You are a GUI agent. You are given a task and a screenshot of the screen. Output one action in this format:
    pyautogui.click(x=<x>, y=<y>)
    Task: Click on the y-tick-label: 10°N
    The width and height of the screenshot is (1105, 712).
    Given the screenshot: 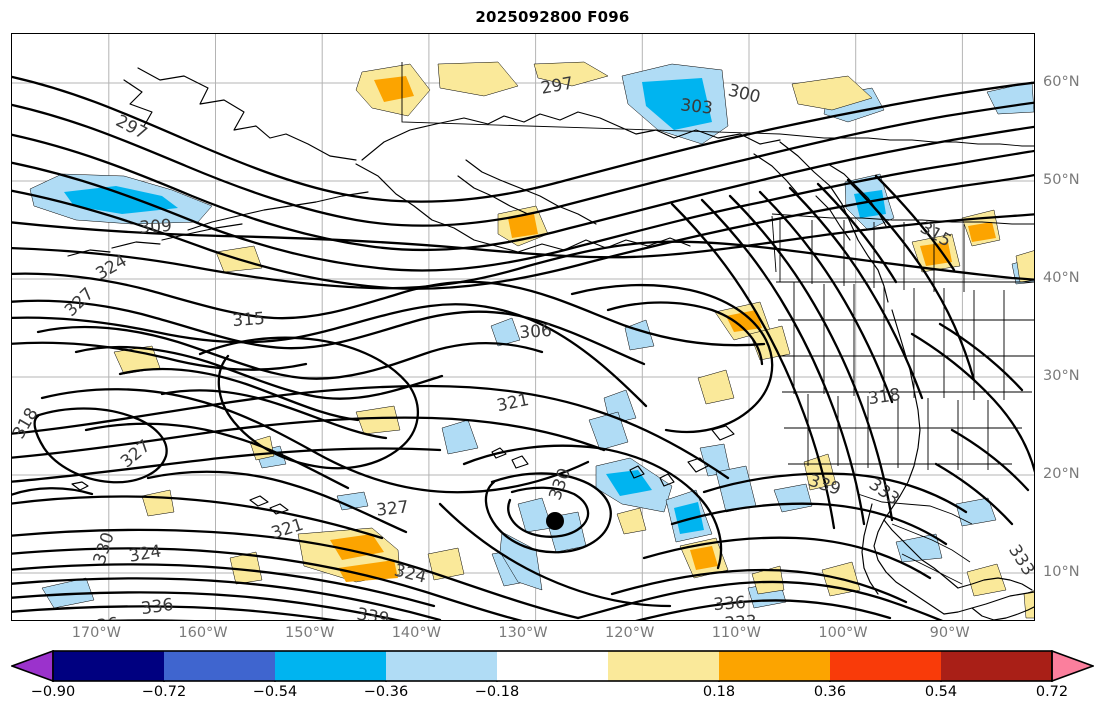 What is the action you would take?
    pyautogui.click(x=1061, y=572)
    